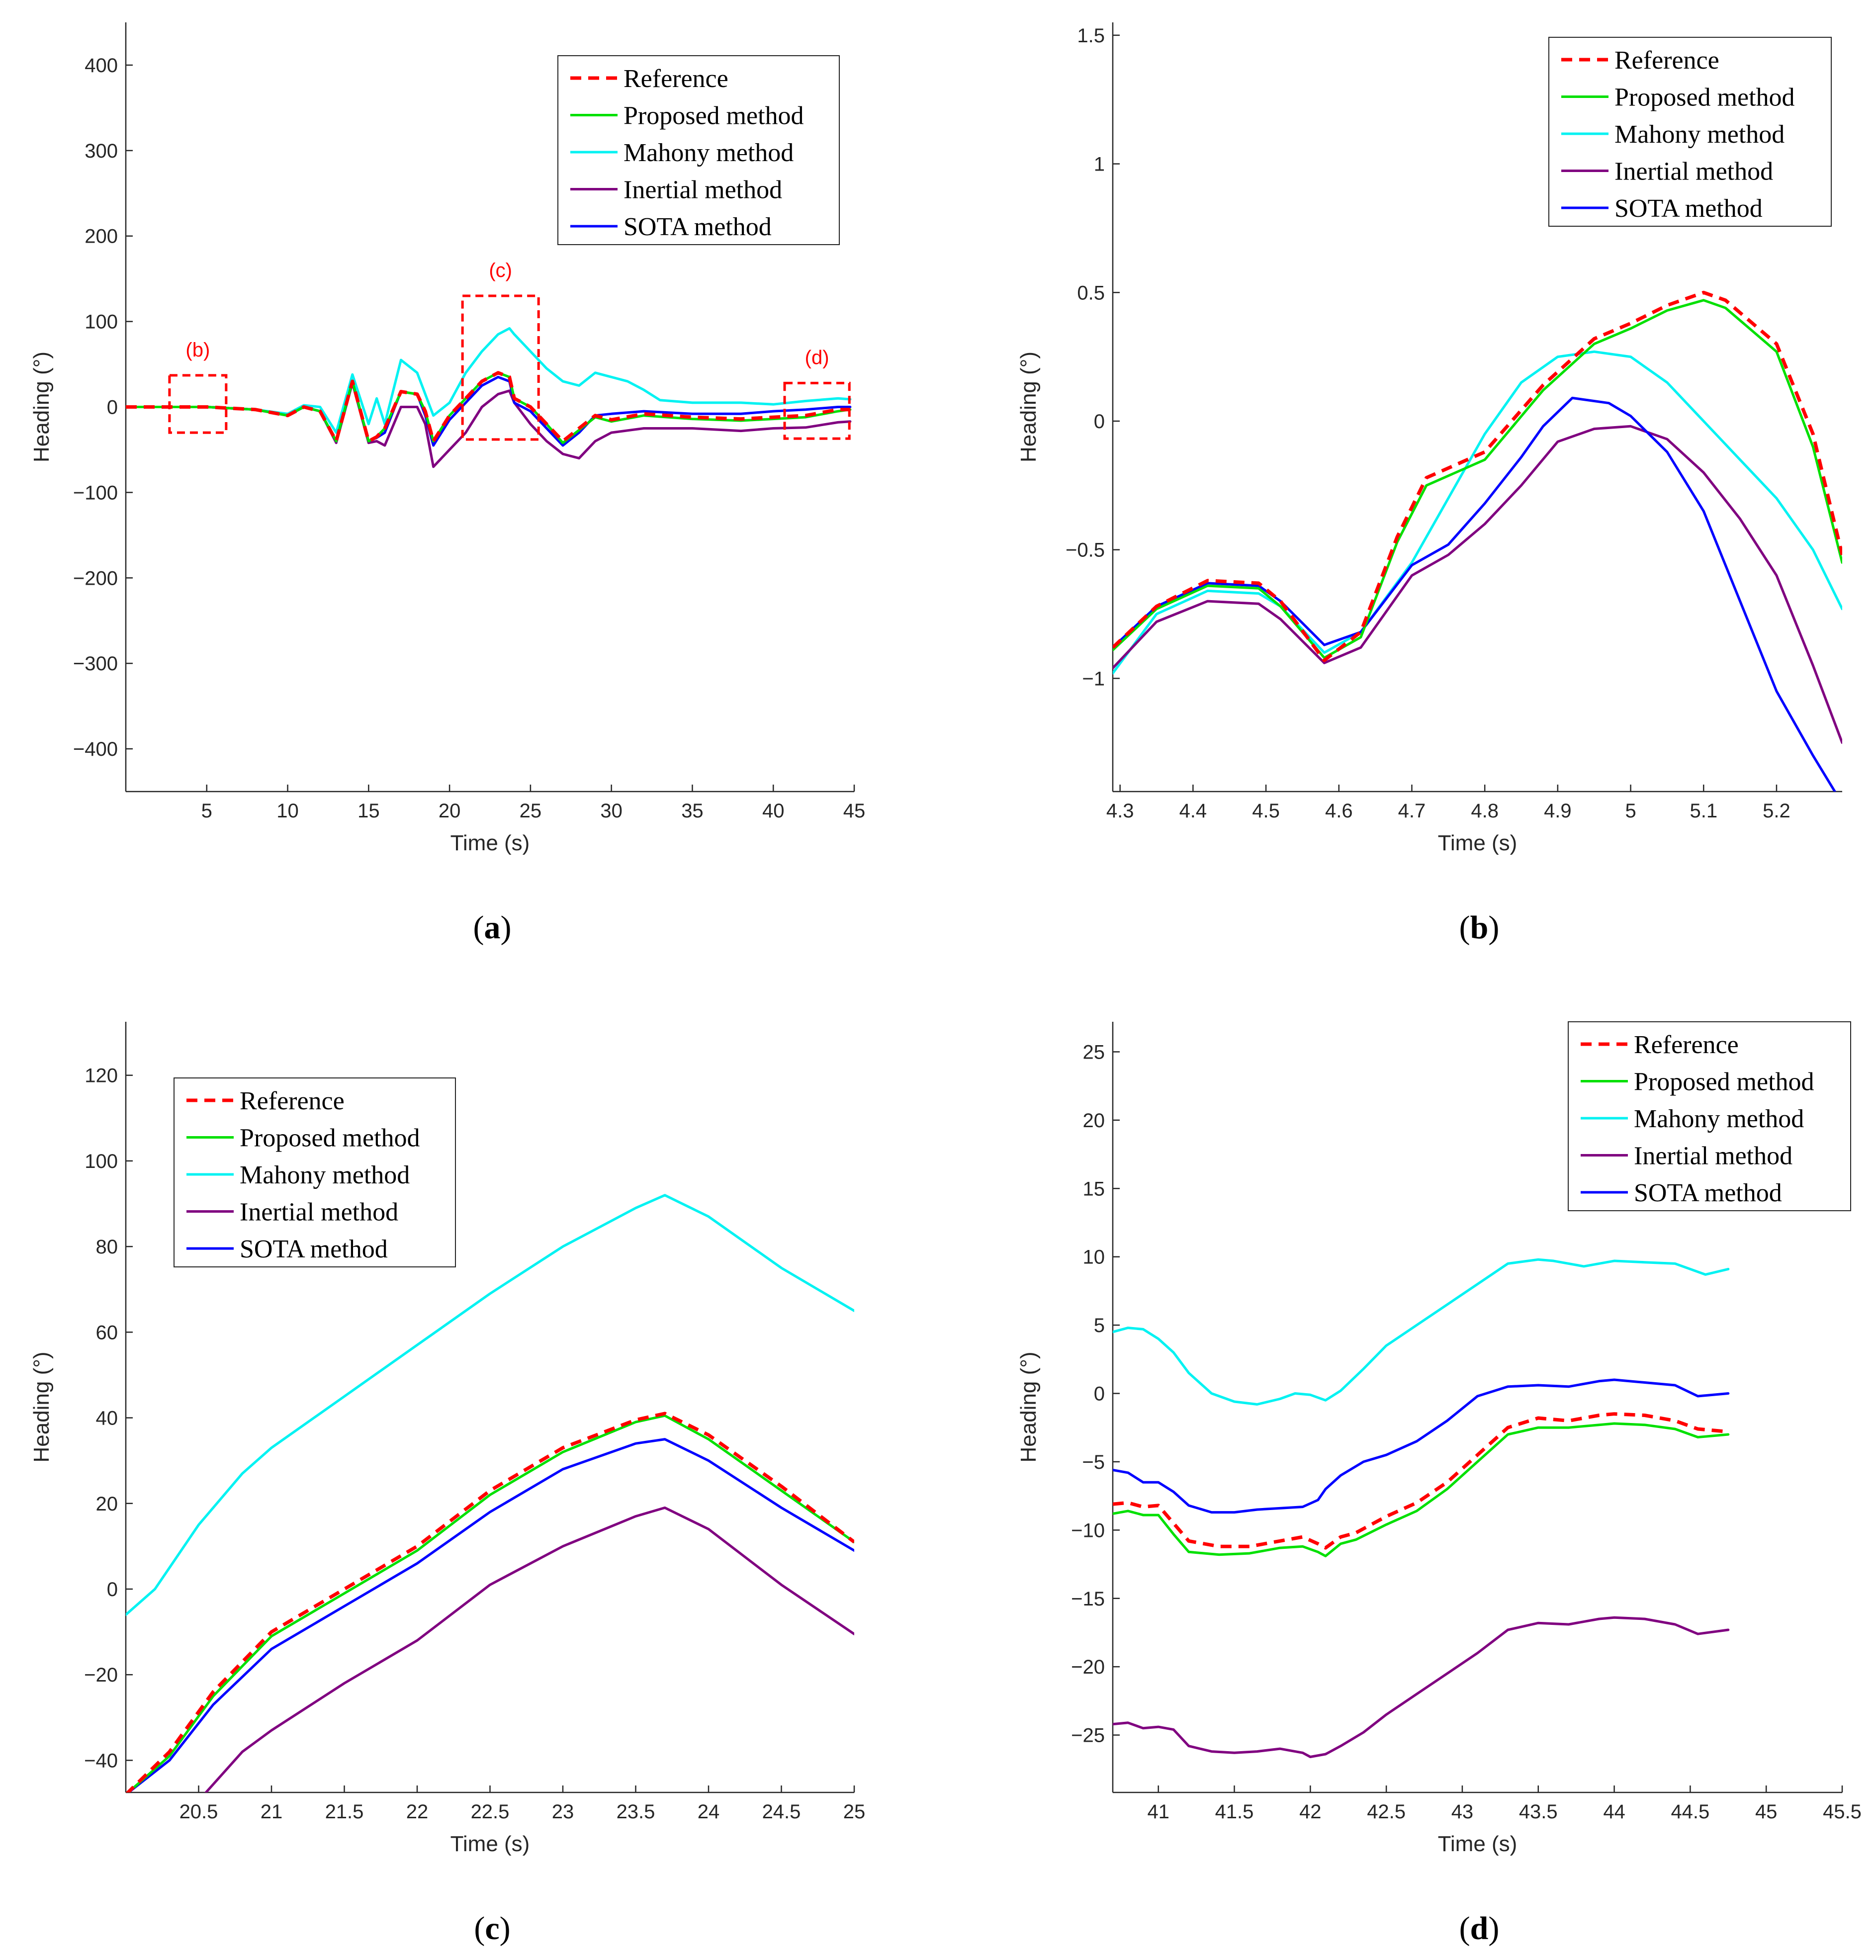 This screenshot has height=1960, width=1876. I want to click on y-tick-label: 40, so click(107, 1418).